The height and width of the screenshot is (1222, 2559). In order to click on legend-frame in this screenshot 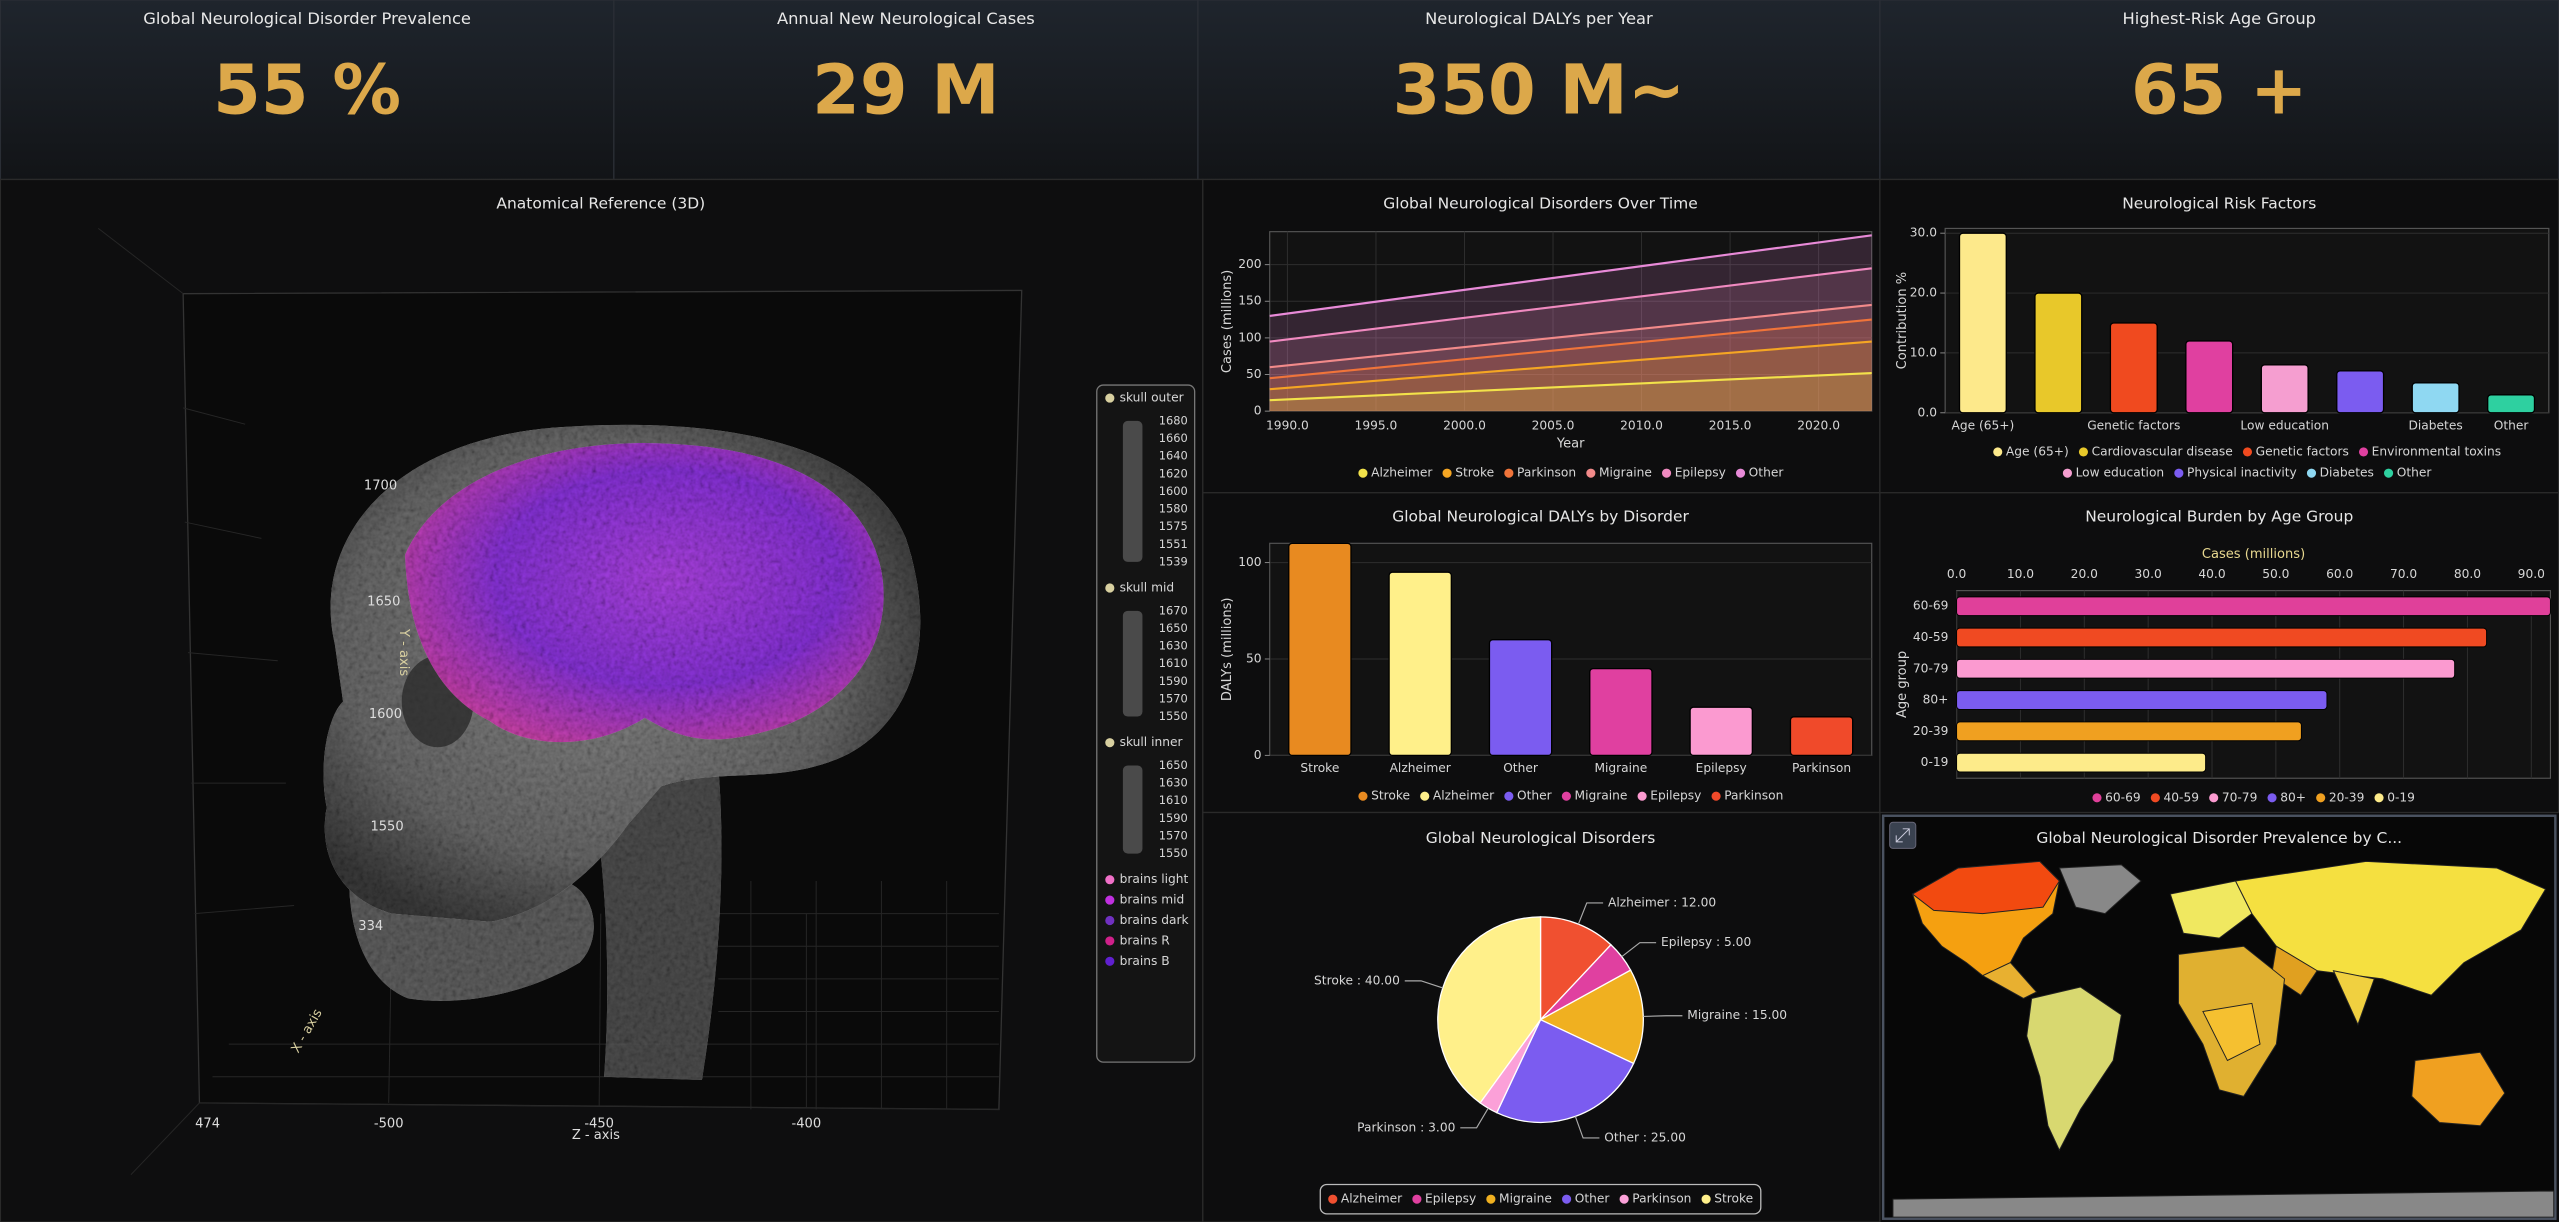, I will do `click(1540, 1199)`.